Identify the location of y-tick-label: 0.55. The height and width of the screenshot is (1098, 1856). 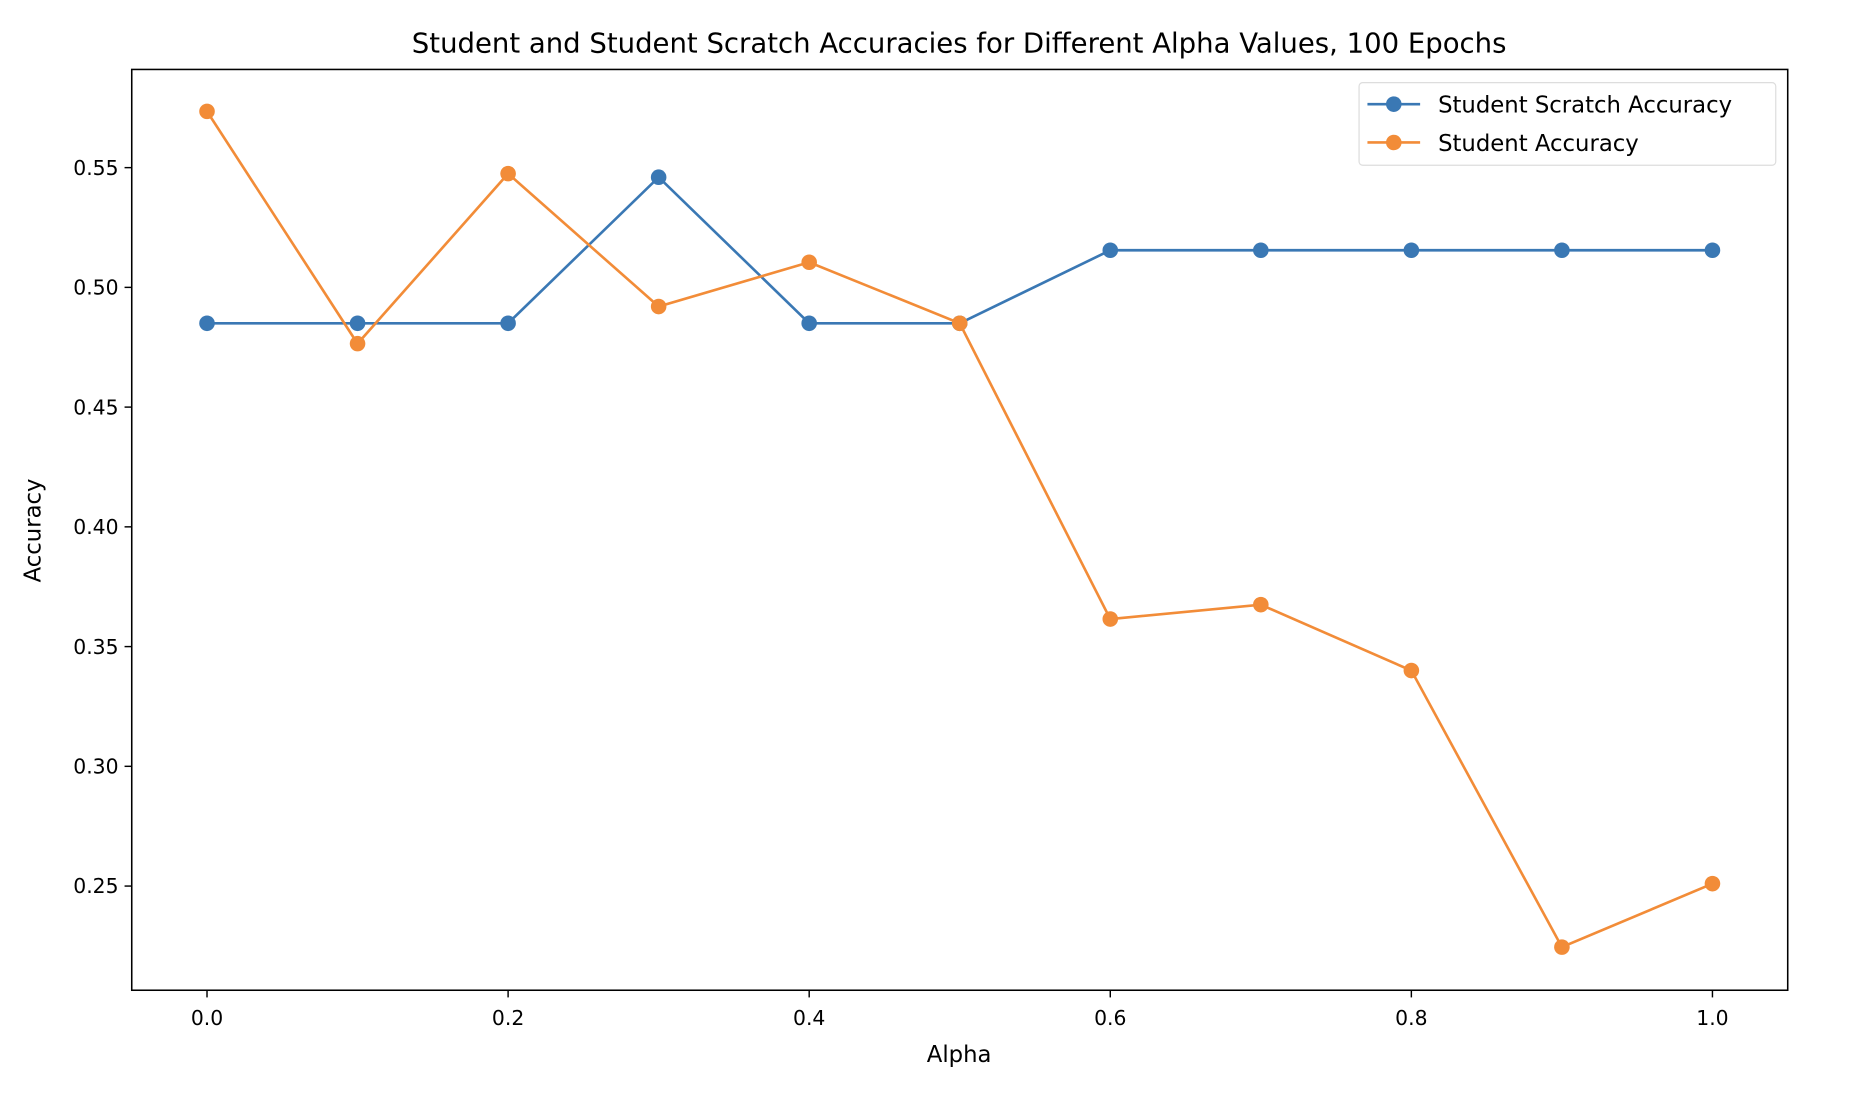
(95, 168).